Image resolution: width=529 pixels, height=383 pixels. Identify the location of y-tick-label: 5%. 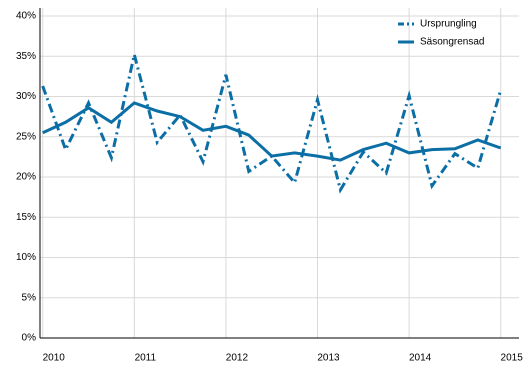
(29, 297).